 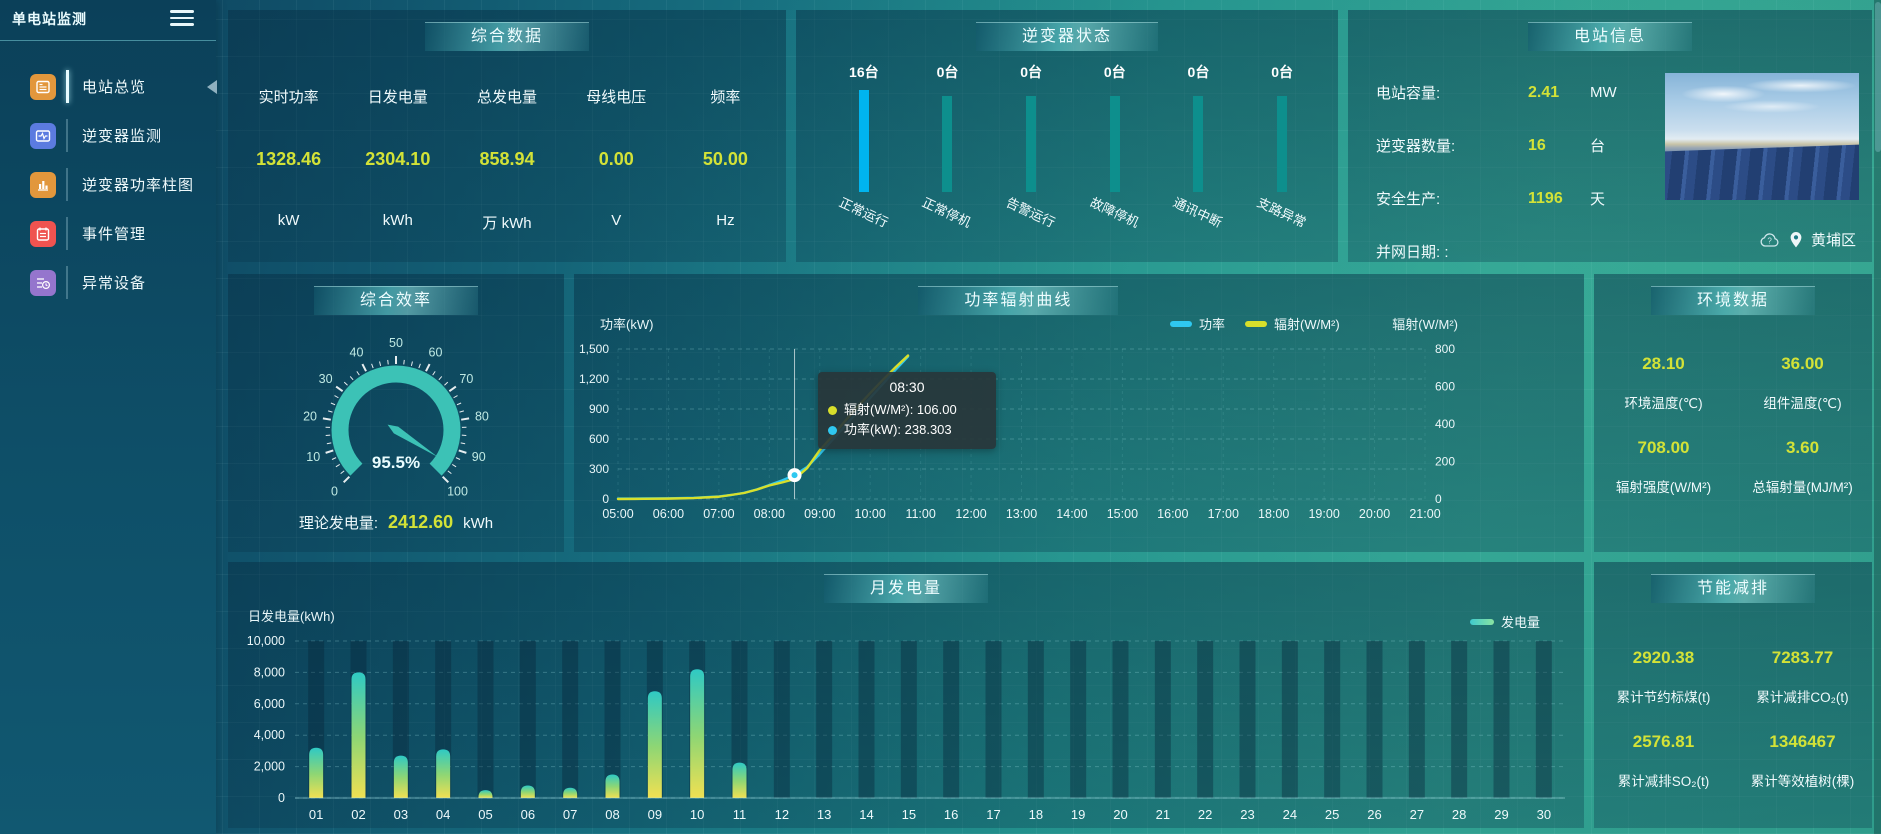 I want to click on svg-text: 18, so click(x=1036, y=814).